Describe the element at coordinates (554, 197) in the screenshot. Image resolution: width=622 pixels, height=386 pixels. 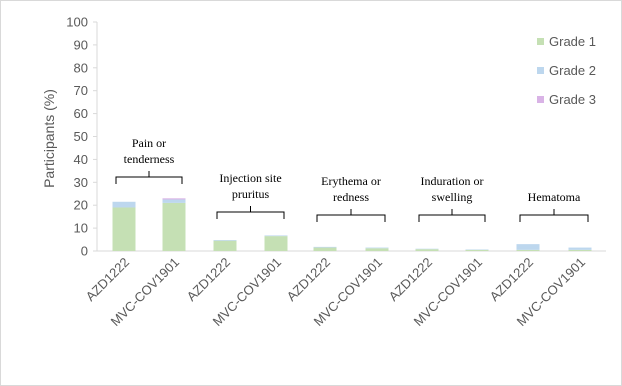
I see `group-label: Hematoma` at that location.